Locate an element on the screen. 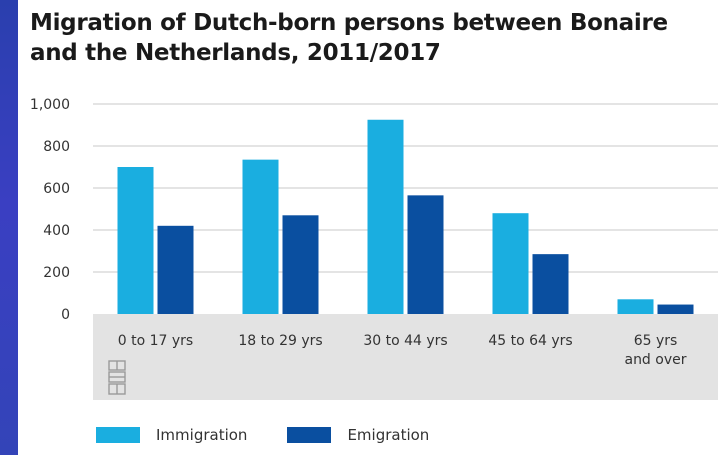 The image size is (725, 455). x-tick-label: 65 yrs is located at coordinates (656, 341).